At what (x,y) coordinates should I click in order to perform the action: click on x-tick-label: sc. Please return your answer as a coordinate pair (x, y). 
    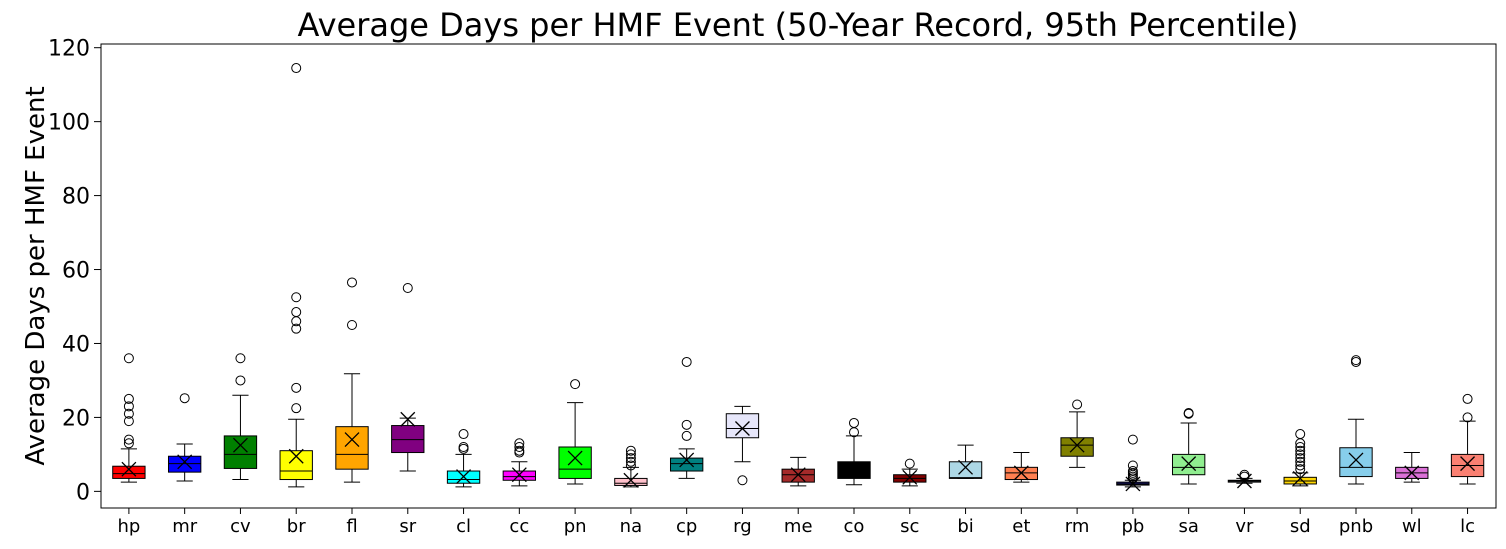
    Looking at the image, I should click on (909, 526).